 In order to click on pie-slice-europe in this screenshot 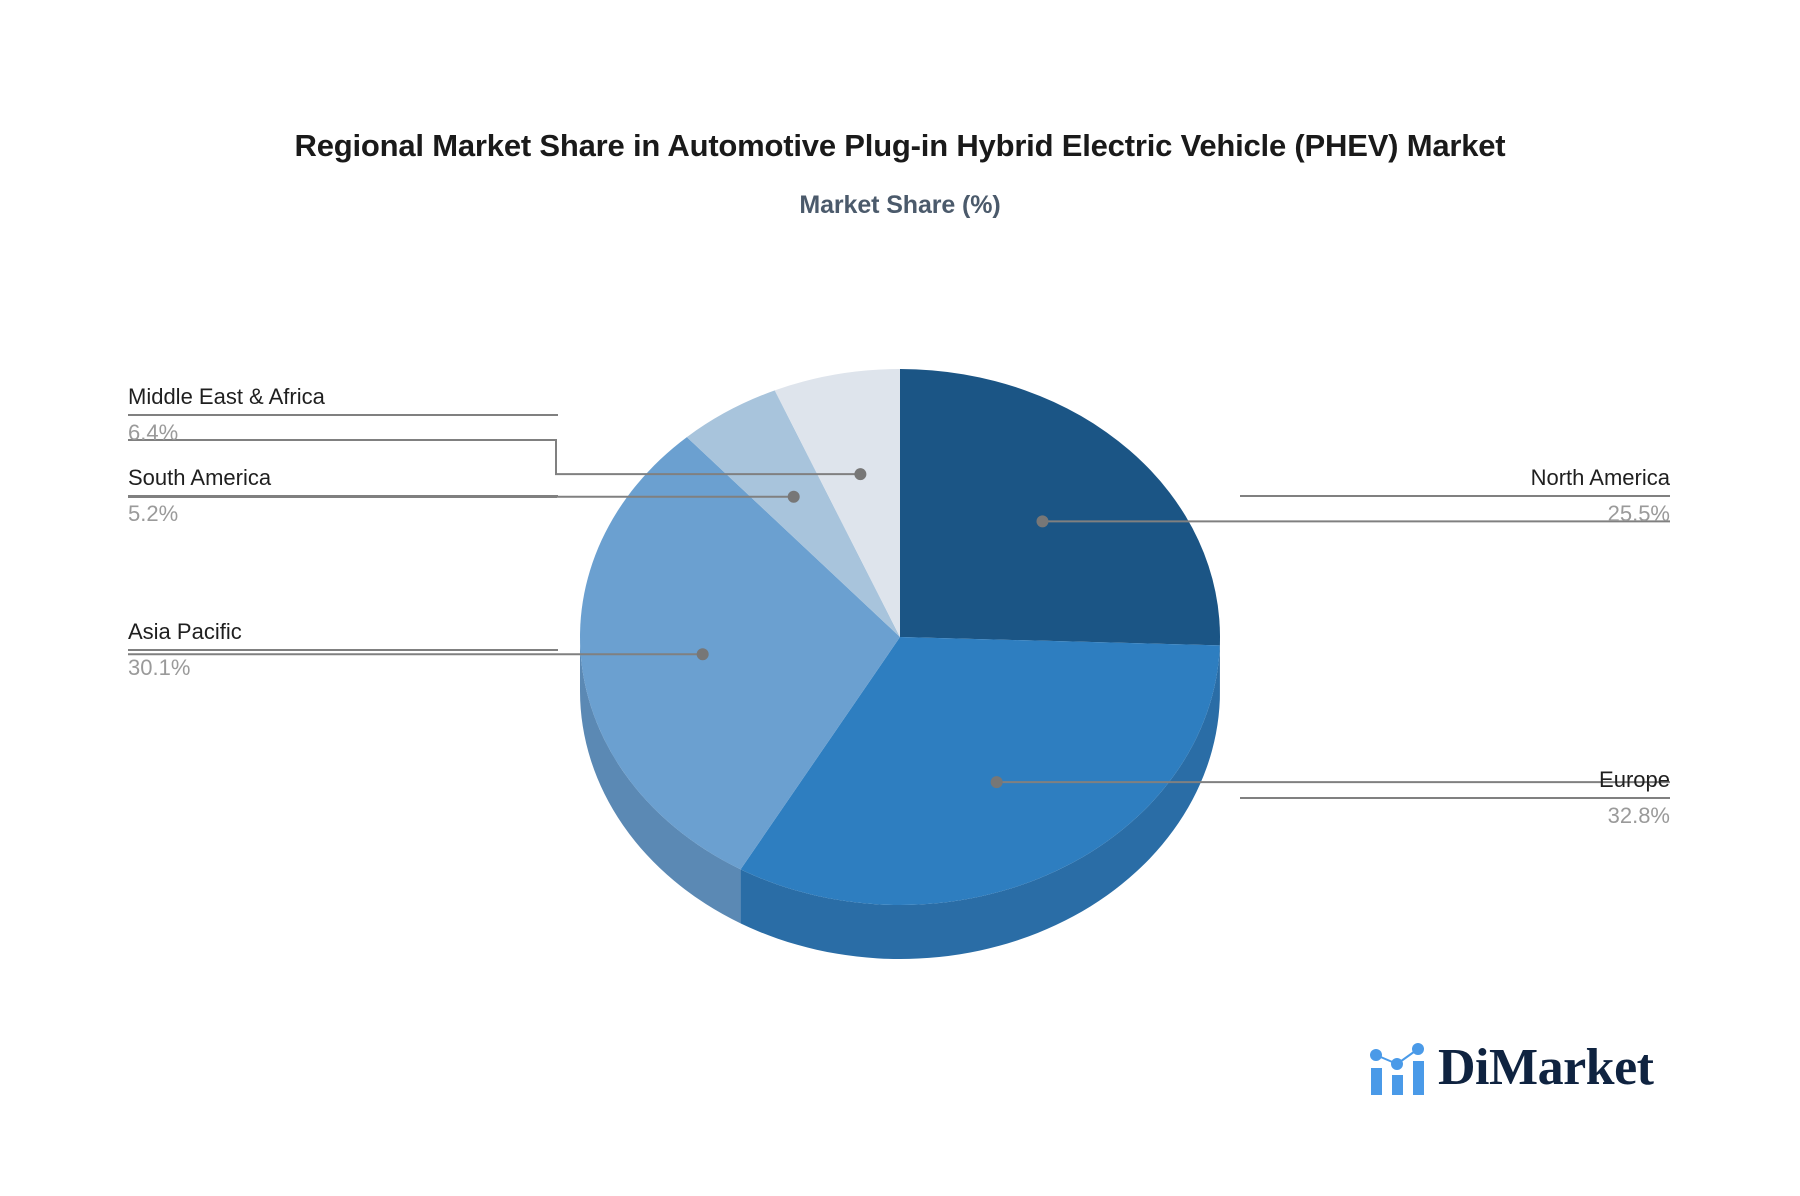, I will do `click(980, 771)`.